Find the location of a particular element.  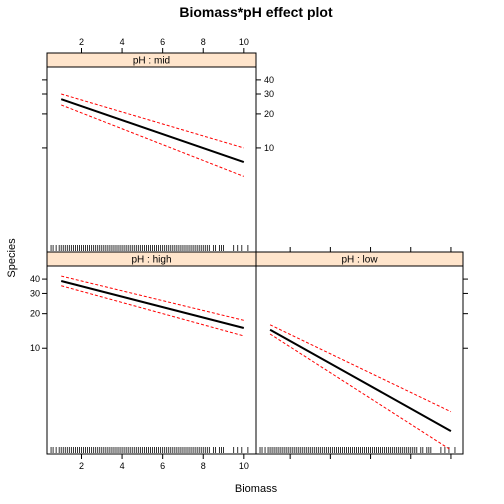

strip-label: pH : mid is located at coordinates (151, 61).